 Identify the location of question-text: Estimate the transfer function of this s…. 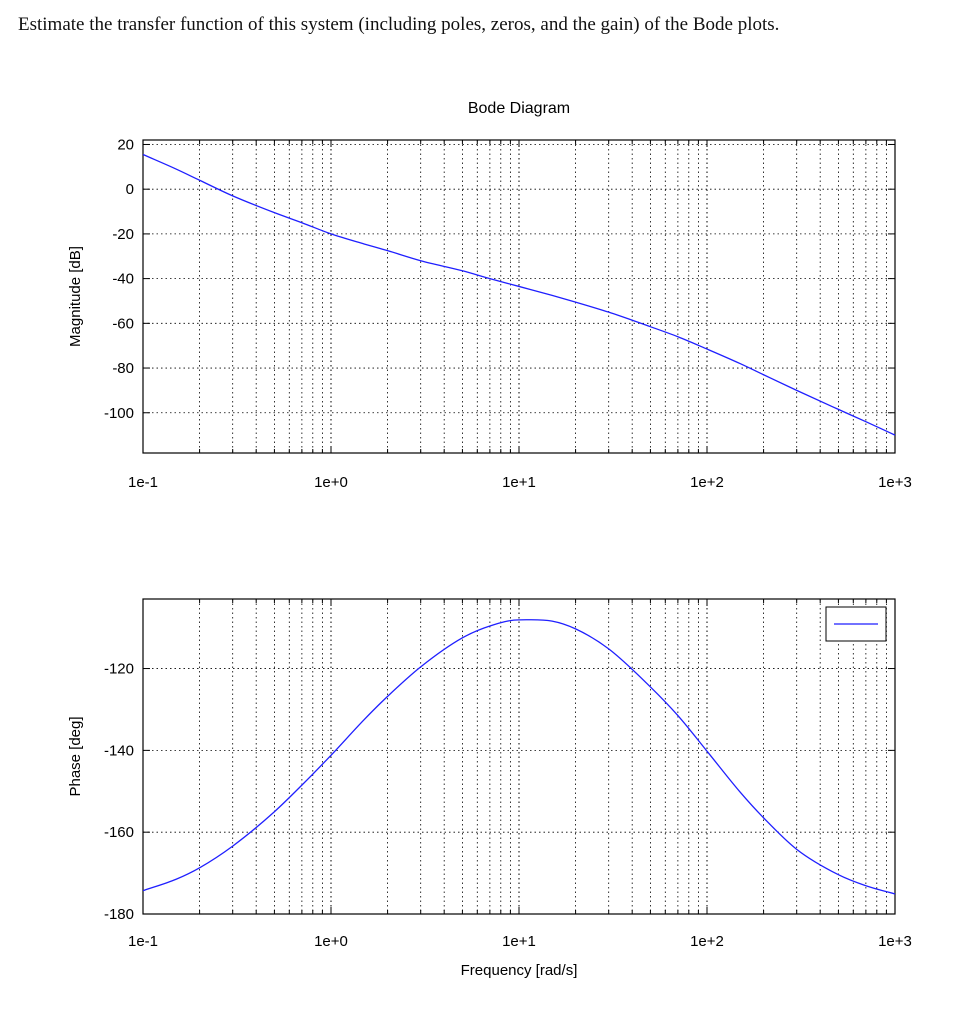
(399, 24).